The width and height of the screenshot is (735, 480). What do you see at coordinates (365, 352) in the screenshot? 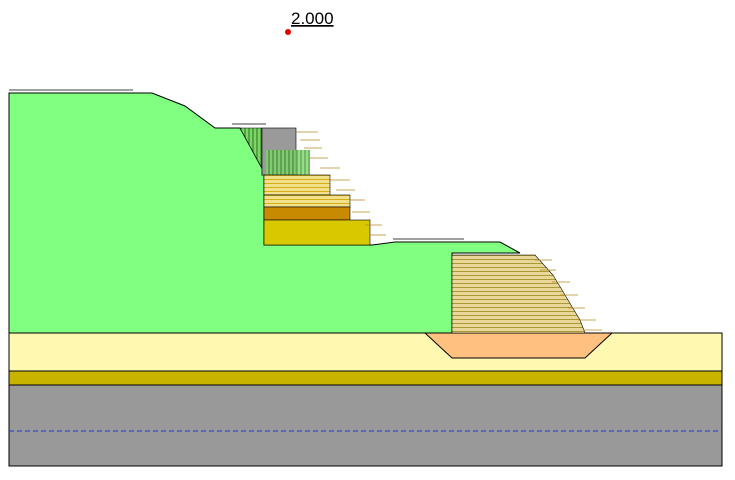
I see `foundation-layer` at bounding box center [365, 352].